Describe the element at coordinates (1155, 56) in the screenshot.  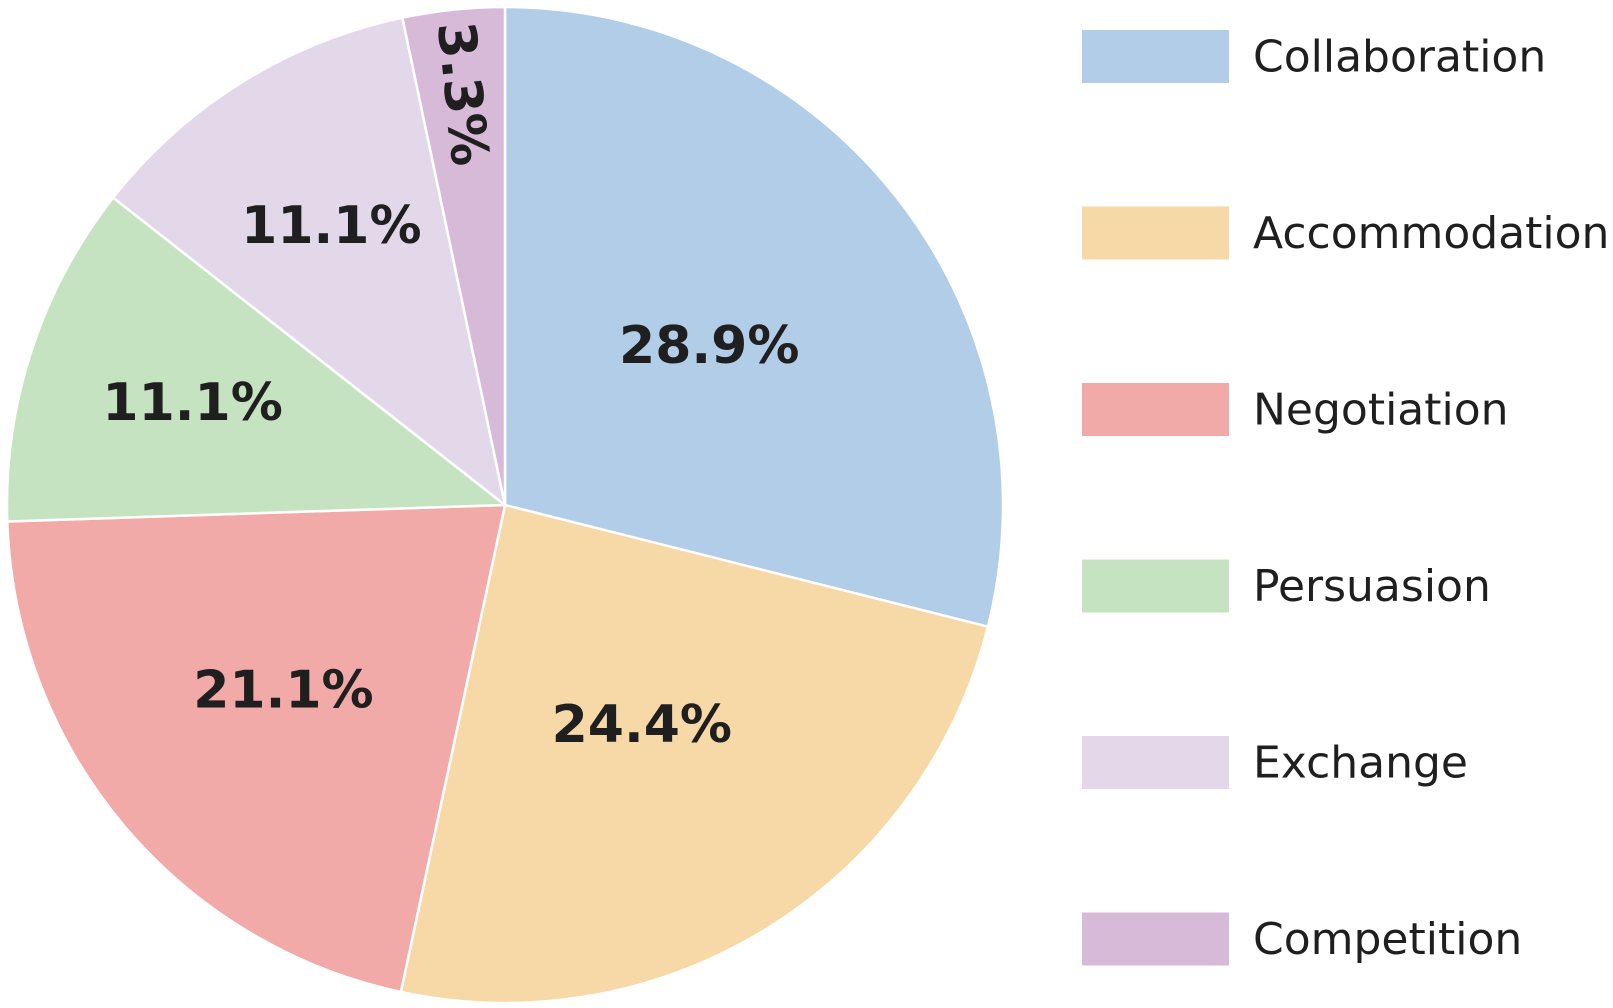
I see `legend-swatch-collaboration` at that location.